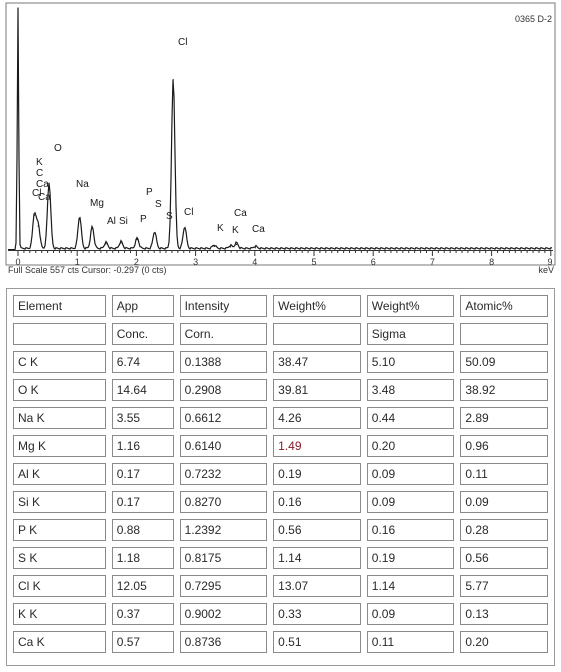 Image resolution: width=561 pixels, height=672 pixels. I want to click on cell-weight-pct: 0.51, so click(317, 642).